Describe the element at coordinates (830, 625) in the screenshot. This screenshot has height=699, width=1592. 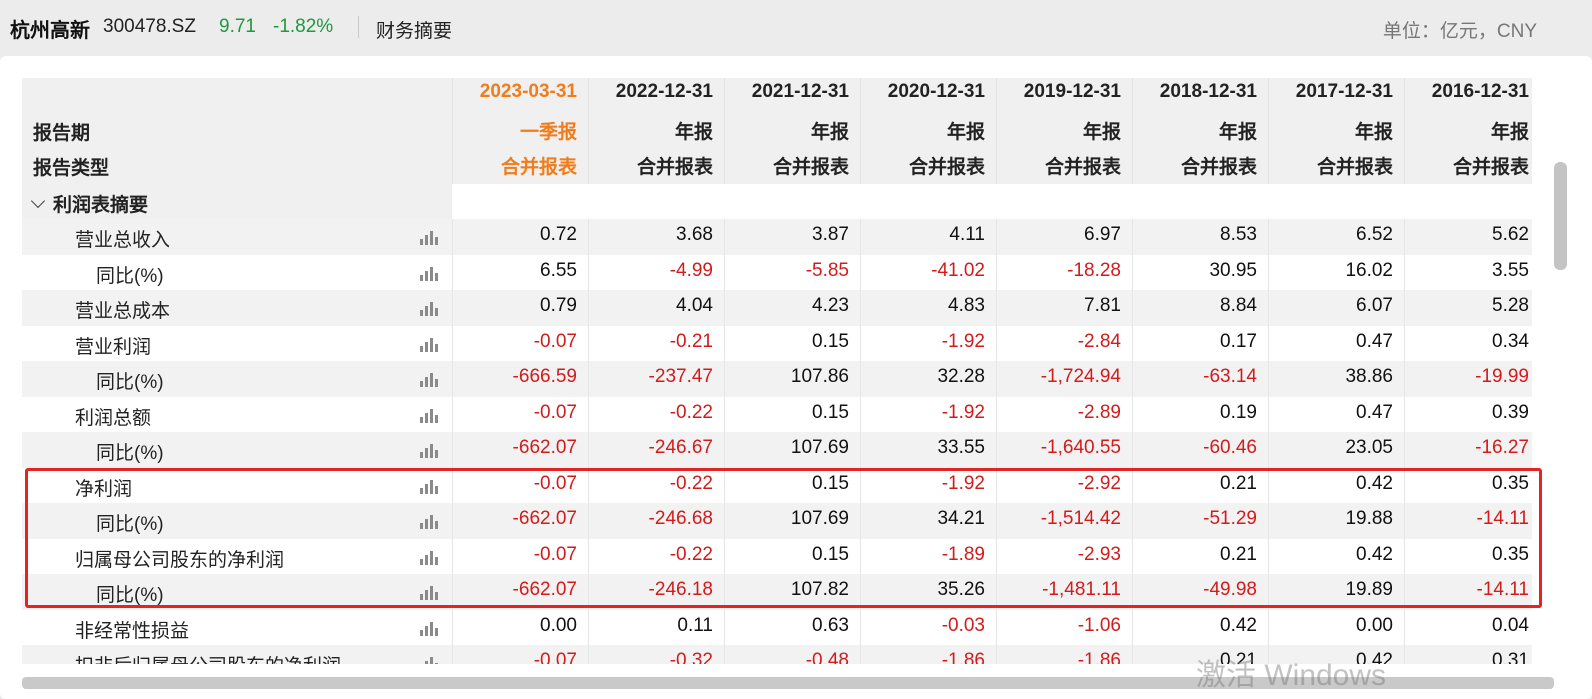
I see `cell-value: 0.63` at that location.